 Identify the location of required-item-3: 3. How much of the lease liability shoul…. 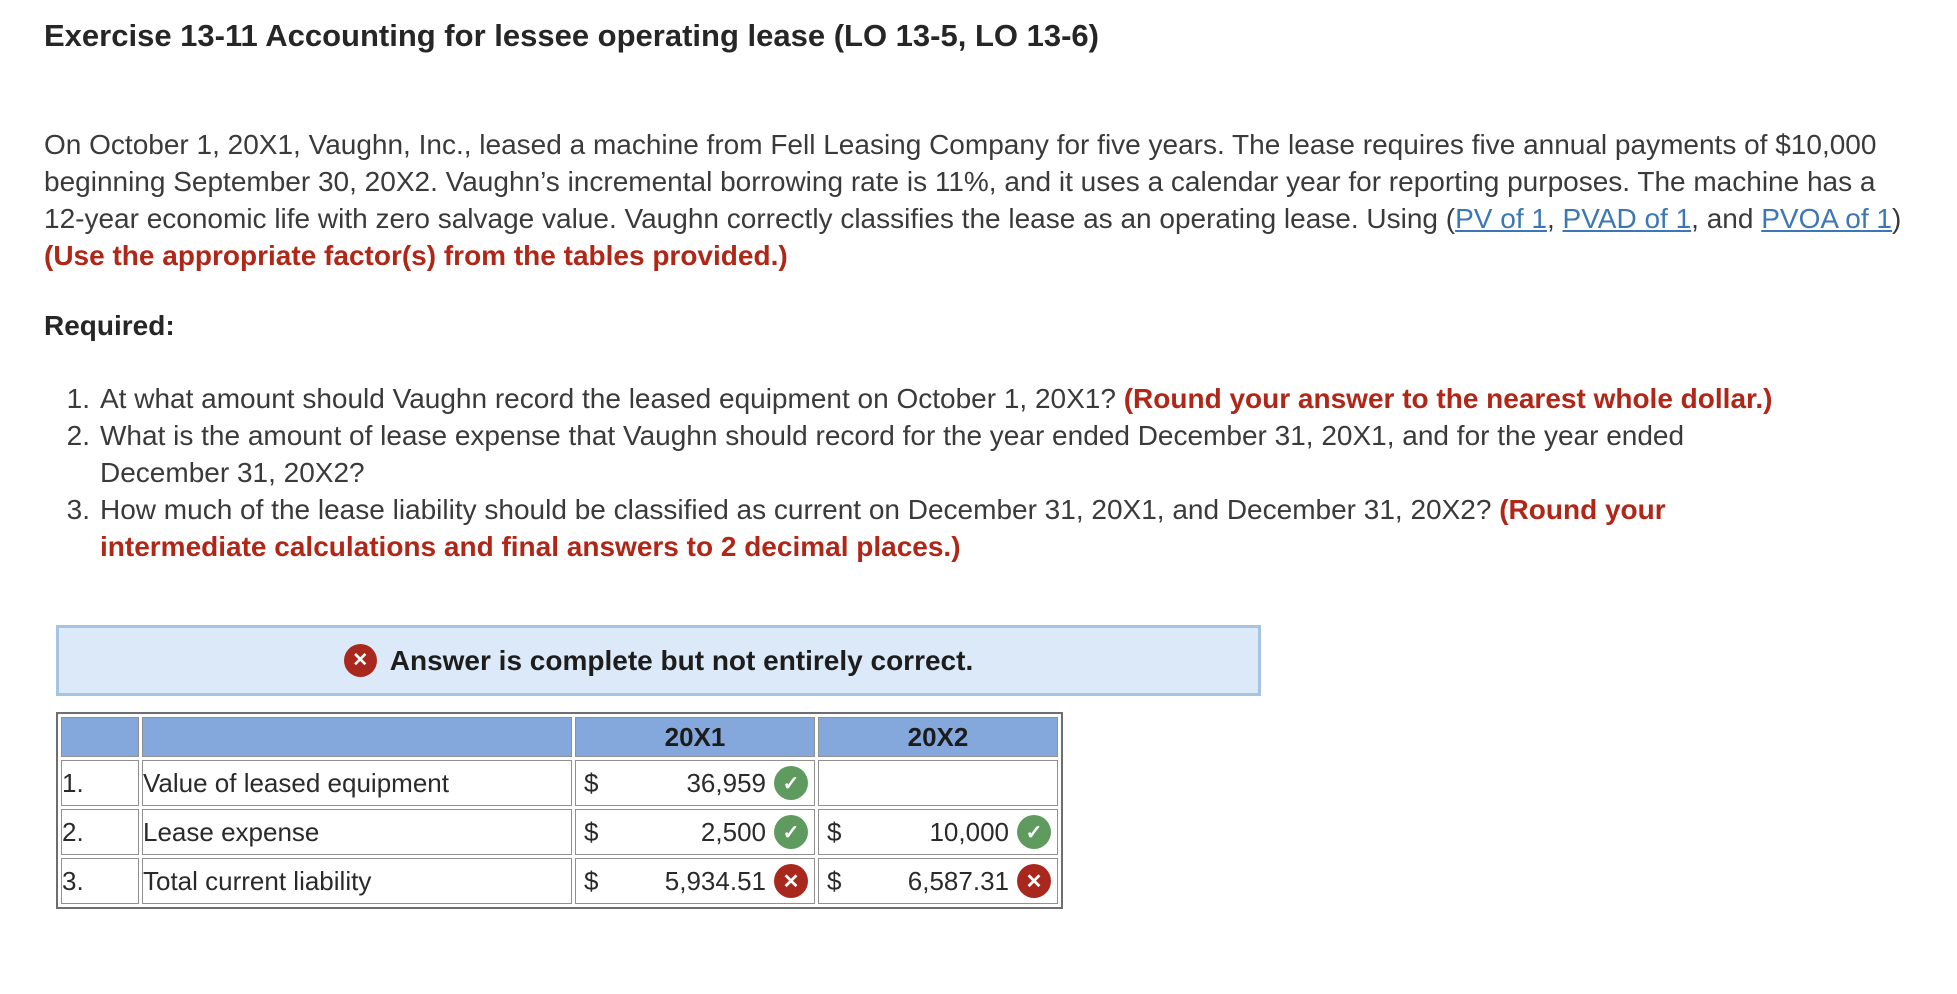
(985, 528).